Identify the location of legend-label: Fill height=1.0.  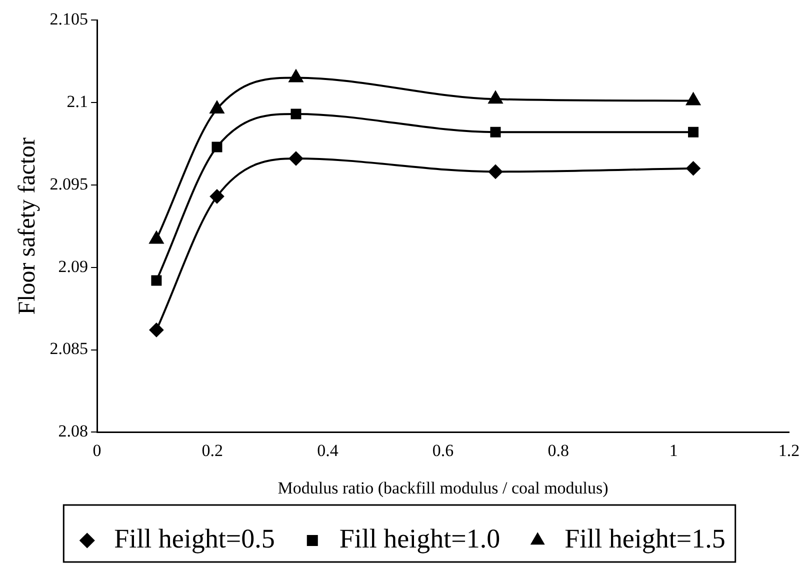
(419, 539).